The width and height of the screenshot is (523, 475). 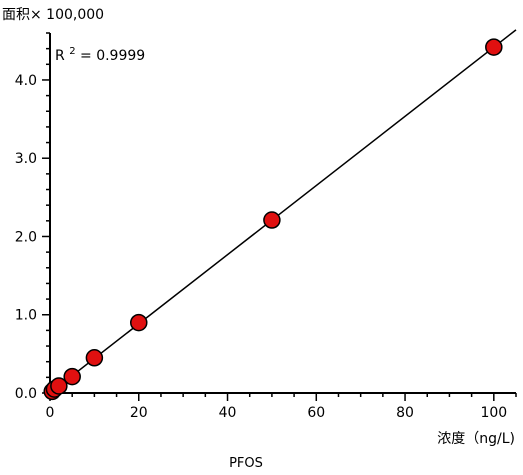 I want to click on x-tick-label: 20, so click(x=139, y=413).